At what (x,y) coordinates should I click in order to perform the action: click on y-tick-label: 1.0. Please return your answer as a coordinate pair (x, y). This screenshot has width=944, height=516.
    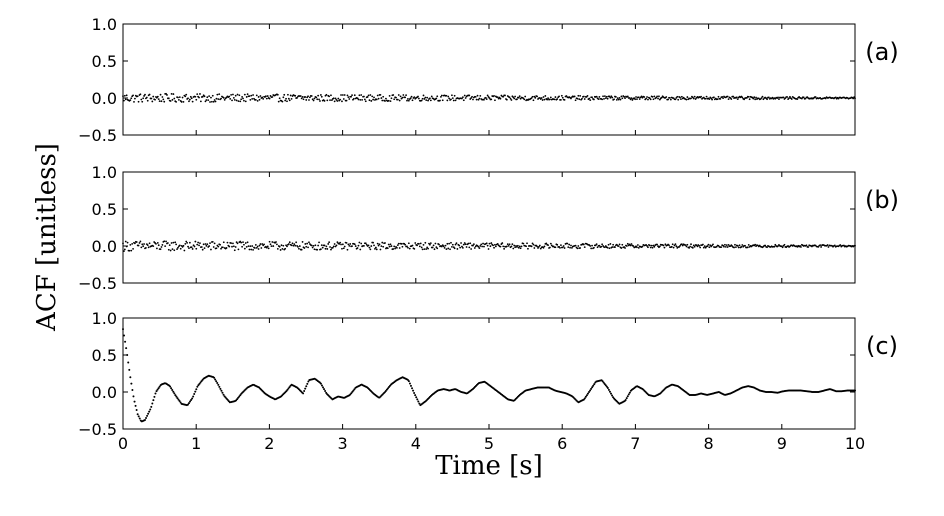
    Looking at the image, I should click on (104, 24).